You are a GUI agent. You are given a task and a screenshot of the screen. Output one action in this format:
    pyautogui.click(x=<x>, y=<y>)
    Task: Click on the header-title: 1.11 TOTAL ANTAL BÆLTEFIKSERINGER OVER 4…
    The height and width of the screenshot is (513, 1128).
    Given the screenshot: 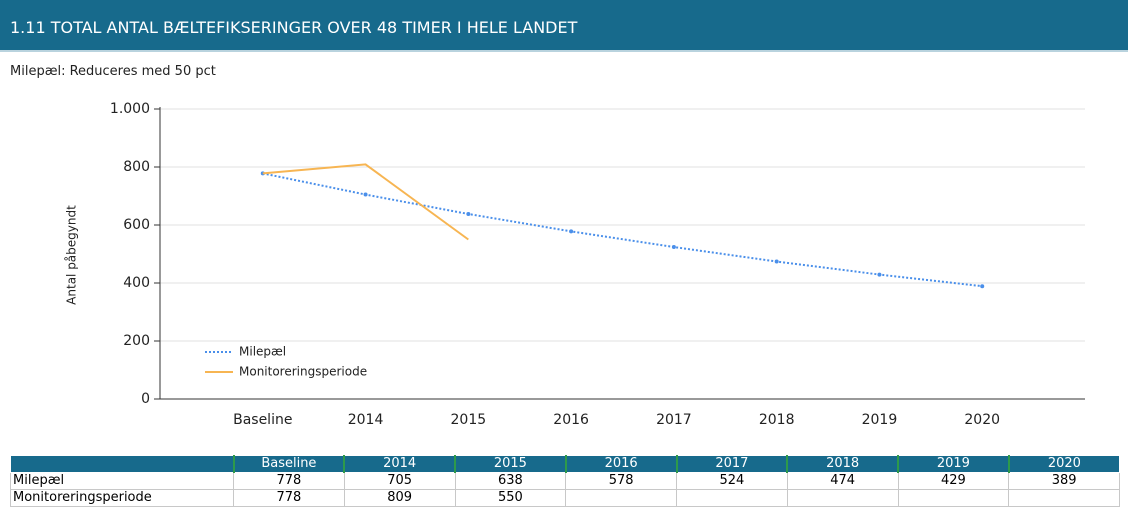 What is the action you would take?
    pyautogui.click(x=294, y=27)
    